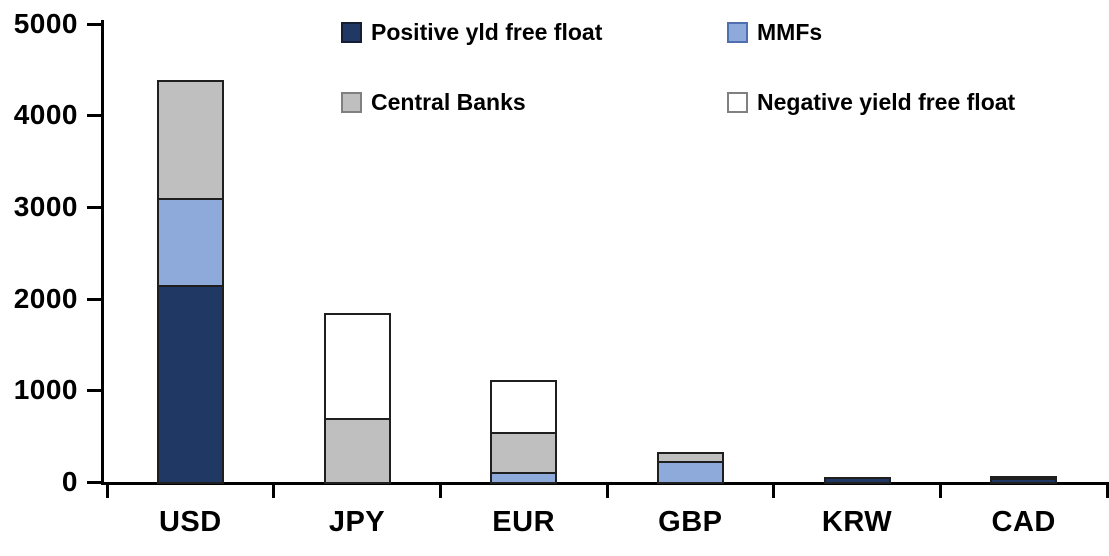 Image resolution: width=1109 pixels, height=556 pixels. What do you see at coordinates (45, 23) in the screenshot?
I see `y-axis-tick-label: 5000` at bounding box center [45, 23].